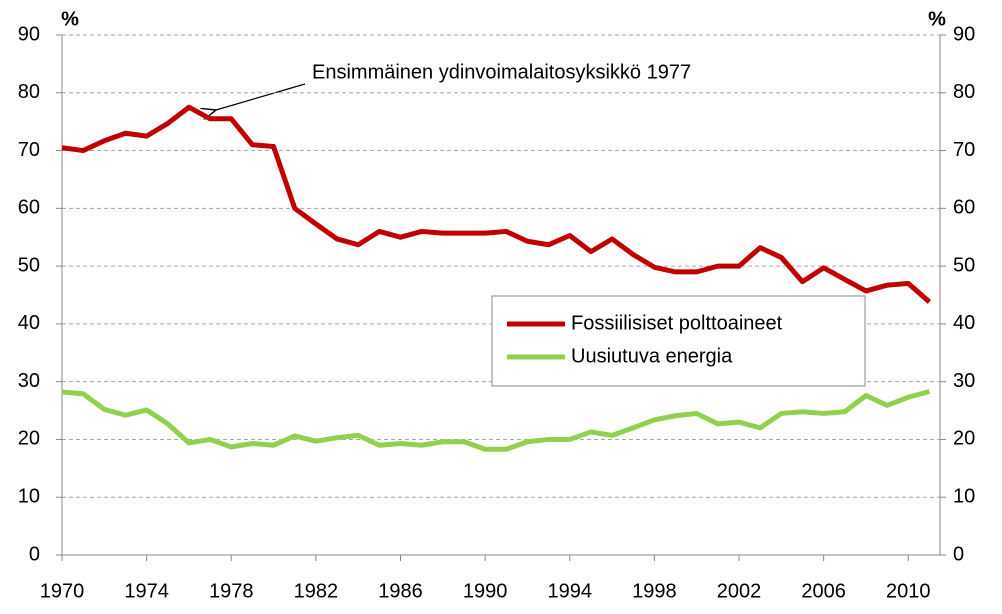 Image resolution: width=1002 pixels, height=614 pixels. I want to click on y-tick-label: 40, so click(29, 323).